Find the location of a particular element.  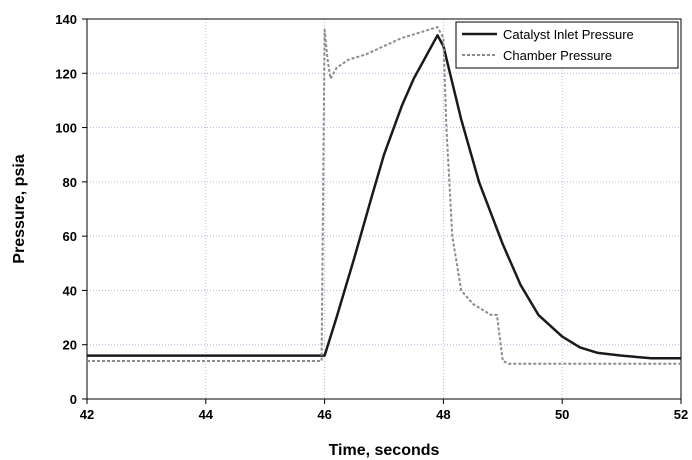

x-tick-label: 48 is located at coordinates (443, 414).